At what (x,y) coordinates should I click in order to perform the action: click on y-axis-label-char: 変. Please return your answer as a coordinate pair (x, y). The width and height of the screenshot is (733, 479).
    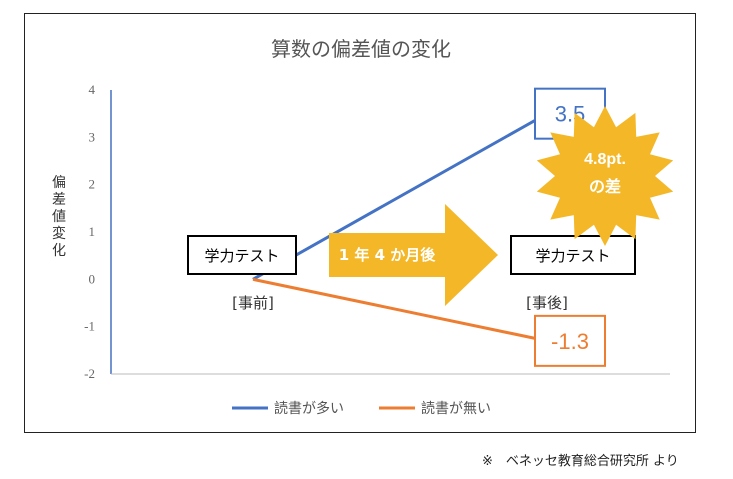
    Looking at the image, I should click on (59, 233).